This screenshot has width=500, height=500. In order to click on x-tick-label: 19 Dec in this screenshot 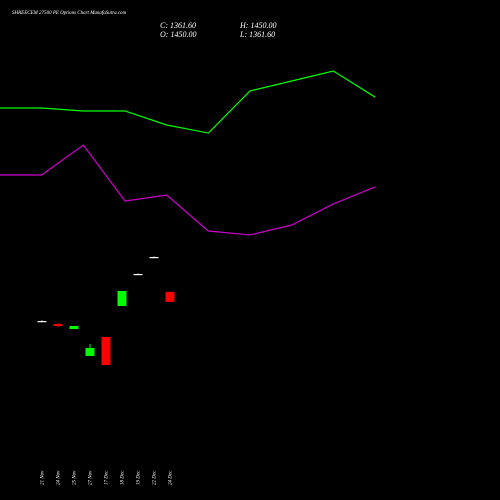, I will do `click(139, 477)`.